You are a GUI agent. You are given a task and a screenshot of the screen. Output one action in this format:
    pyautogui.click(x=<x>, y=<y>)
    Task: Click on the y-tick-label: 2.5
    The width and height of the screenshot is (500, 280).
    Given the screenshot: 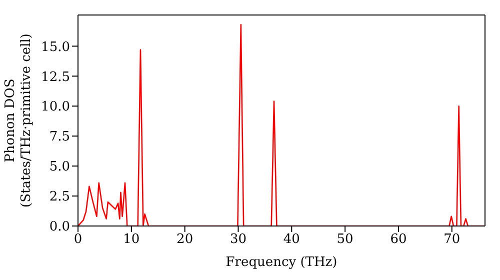 What is the action you would take?
    pyautogui.click(x=59, y=197)
    